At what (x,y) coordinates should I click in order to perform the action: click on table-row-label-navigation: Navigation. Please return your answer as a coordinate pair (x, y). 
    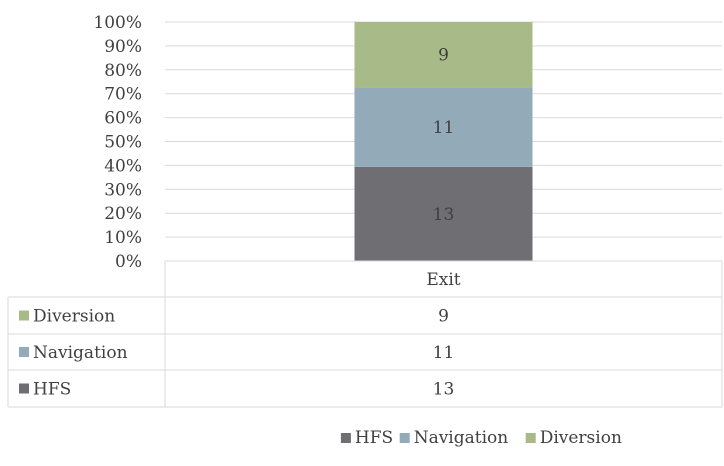
    Looking at the image, I should click on (80, 353).